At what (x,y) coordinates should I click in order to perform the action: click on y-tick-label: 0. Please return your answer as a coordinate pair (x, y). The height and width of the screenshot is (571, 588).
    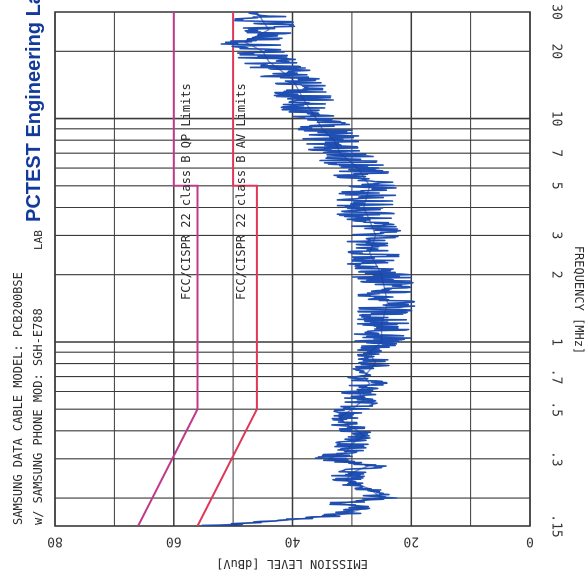
    Looking at the image, I should click on (530, 541).